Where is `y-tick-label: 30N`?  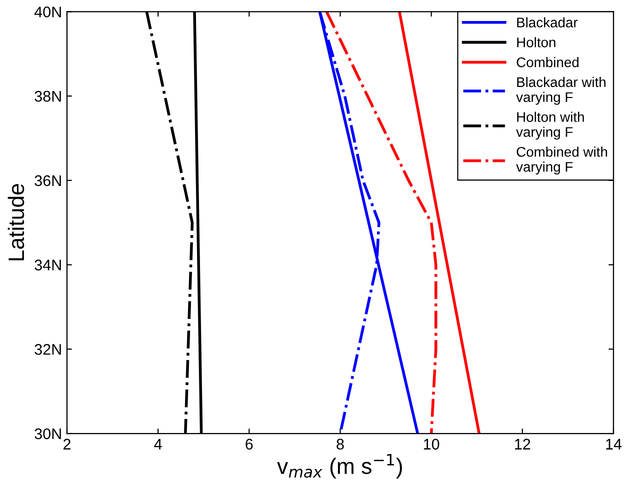
y-tick-label: 30N is located at coordinates (47, 434).